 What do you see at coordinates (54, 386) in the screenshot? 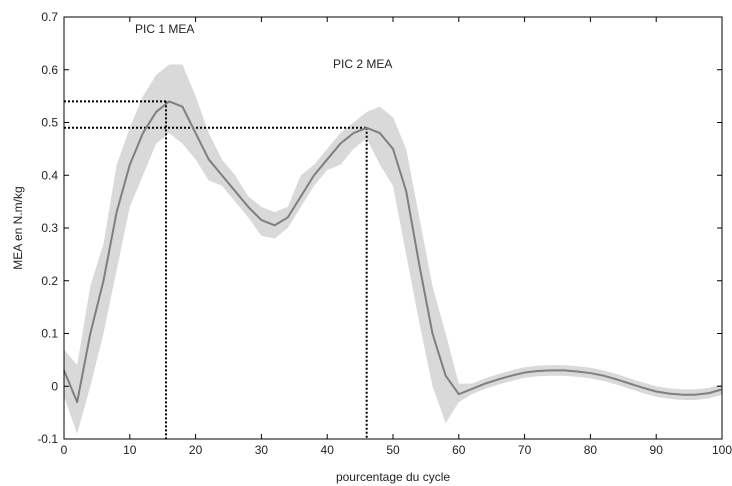
I see `y-tick-label: 0` at bounding box center [54, 386].